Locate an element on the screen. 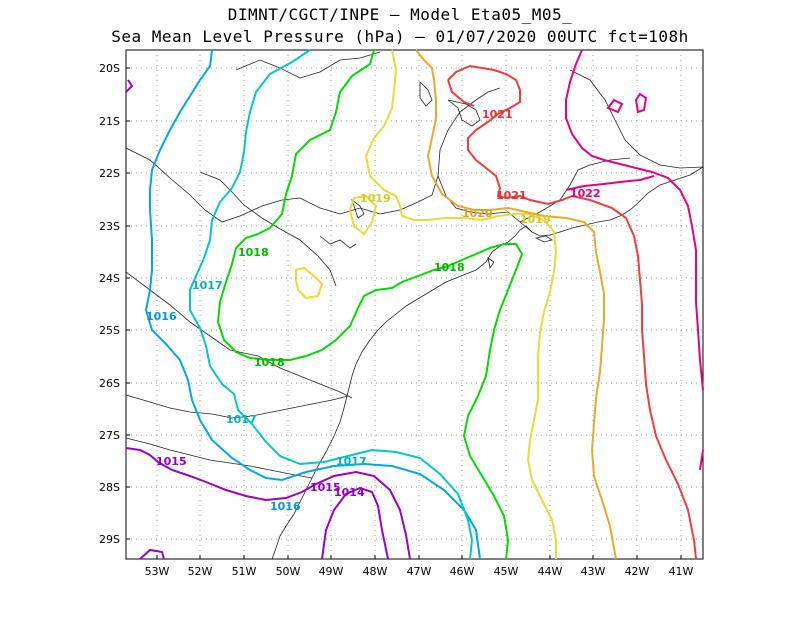 The height and width of the screenshot is (618, 800). lon-label: 41W is located at coordinates (681, 571).